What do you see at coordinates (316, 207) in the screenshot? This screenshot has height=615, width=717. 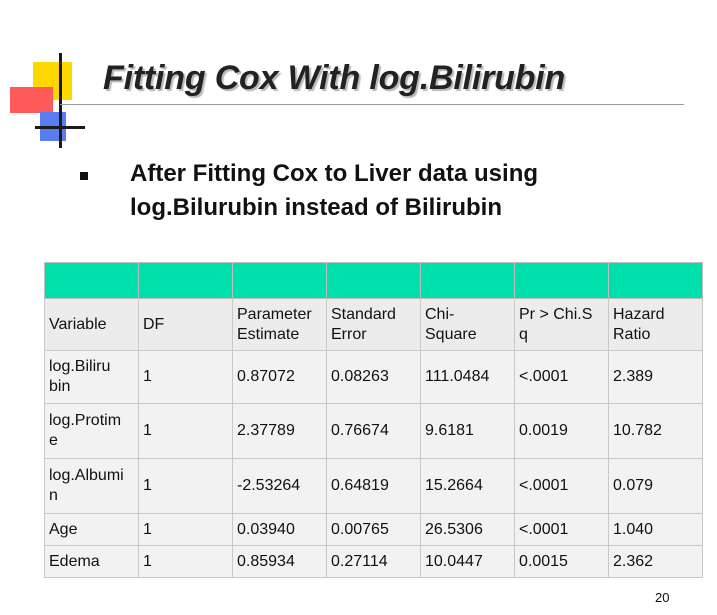 I see `bullet-line-2: log.Bilurubin instead of Bilirubin` at bounding box center [316, 207].